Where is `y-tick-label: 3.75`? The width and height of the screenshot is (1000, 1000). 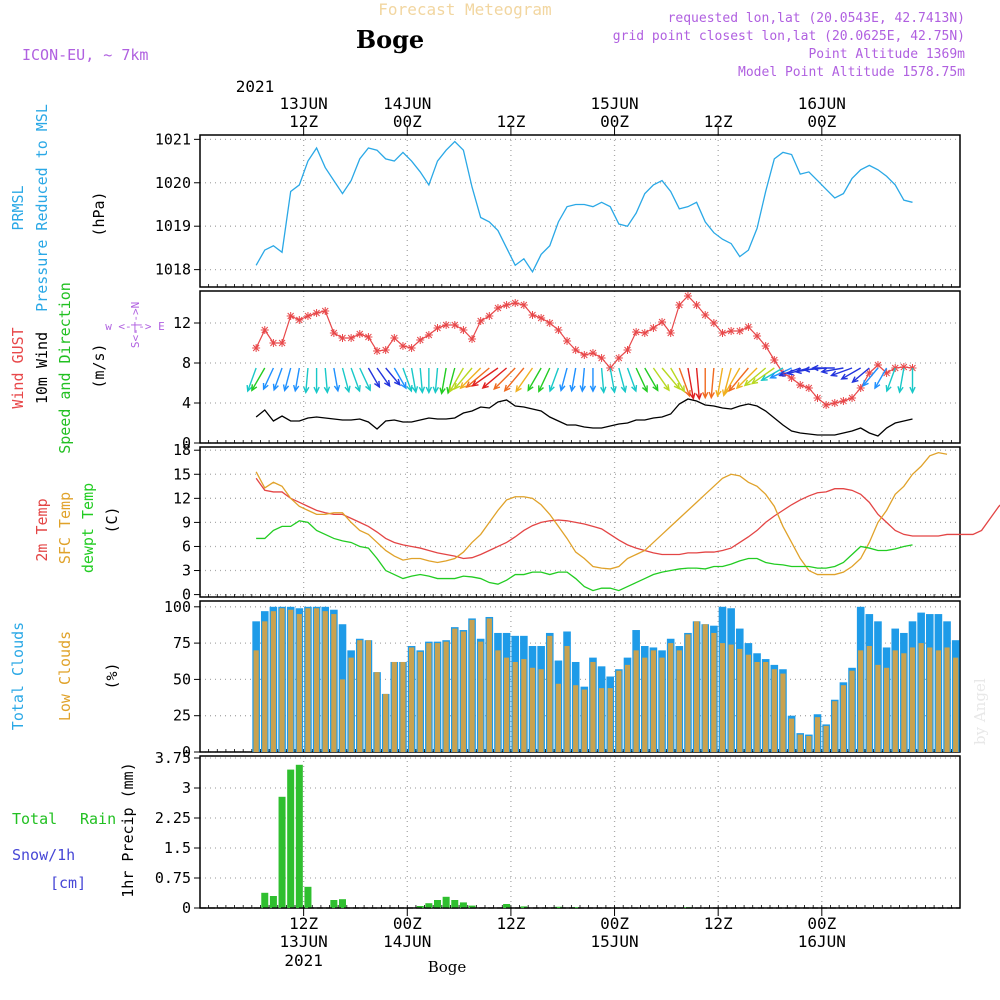
y-tick-label: 3.75 is located at coordinates (173, 758).